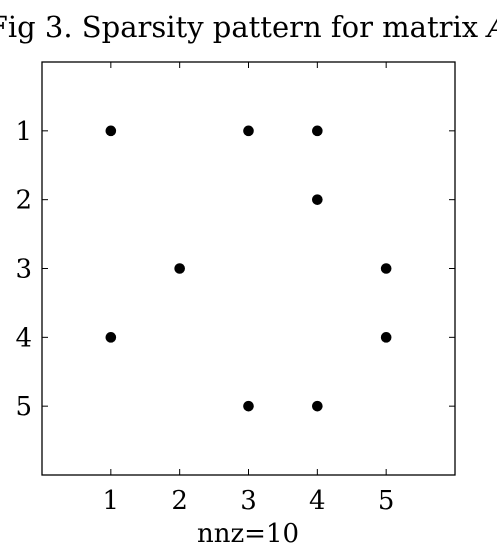 The width and height of the screenshot is (497, 554). I want to click on nonzero-point-r2-c4, so click(317, 199).